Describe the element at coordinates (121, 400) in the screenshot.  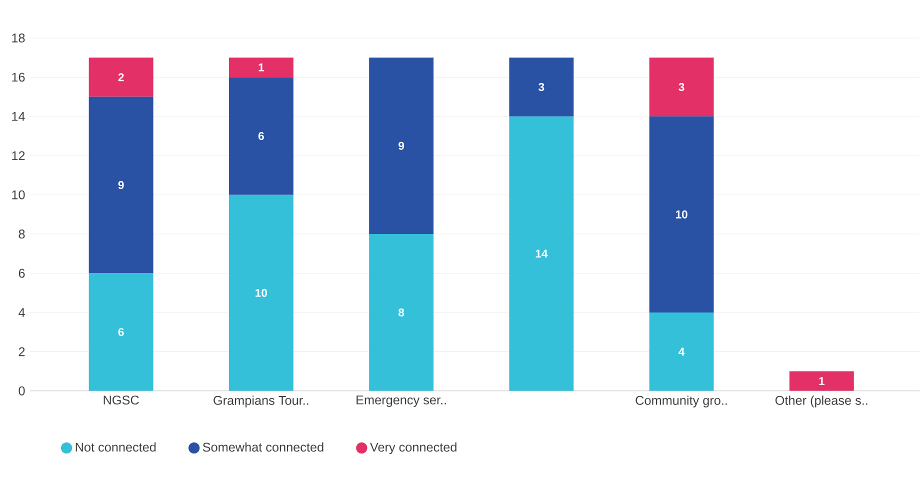
I see `x-tick-label: NGSC` at that location.